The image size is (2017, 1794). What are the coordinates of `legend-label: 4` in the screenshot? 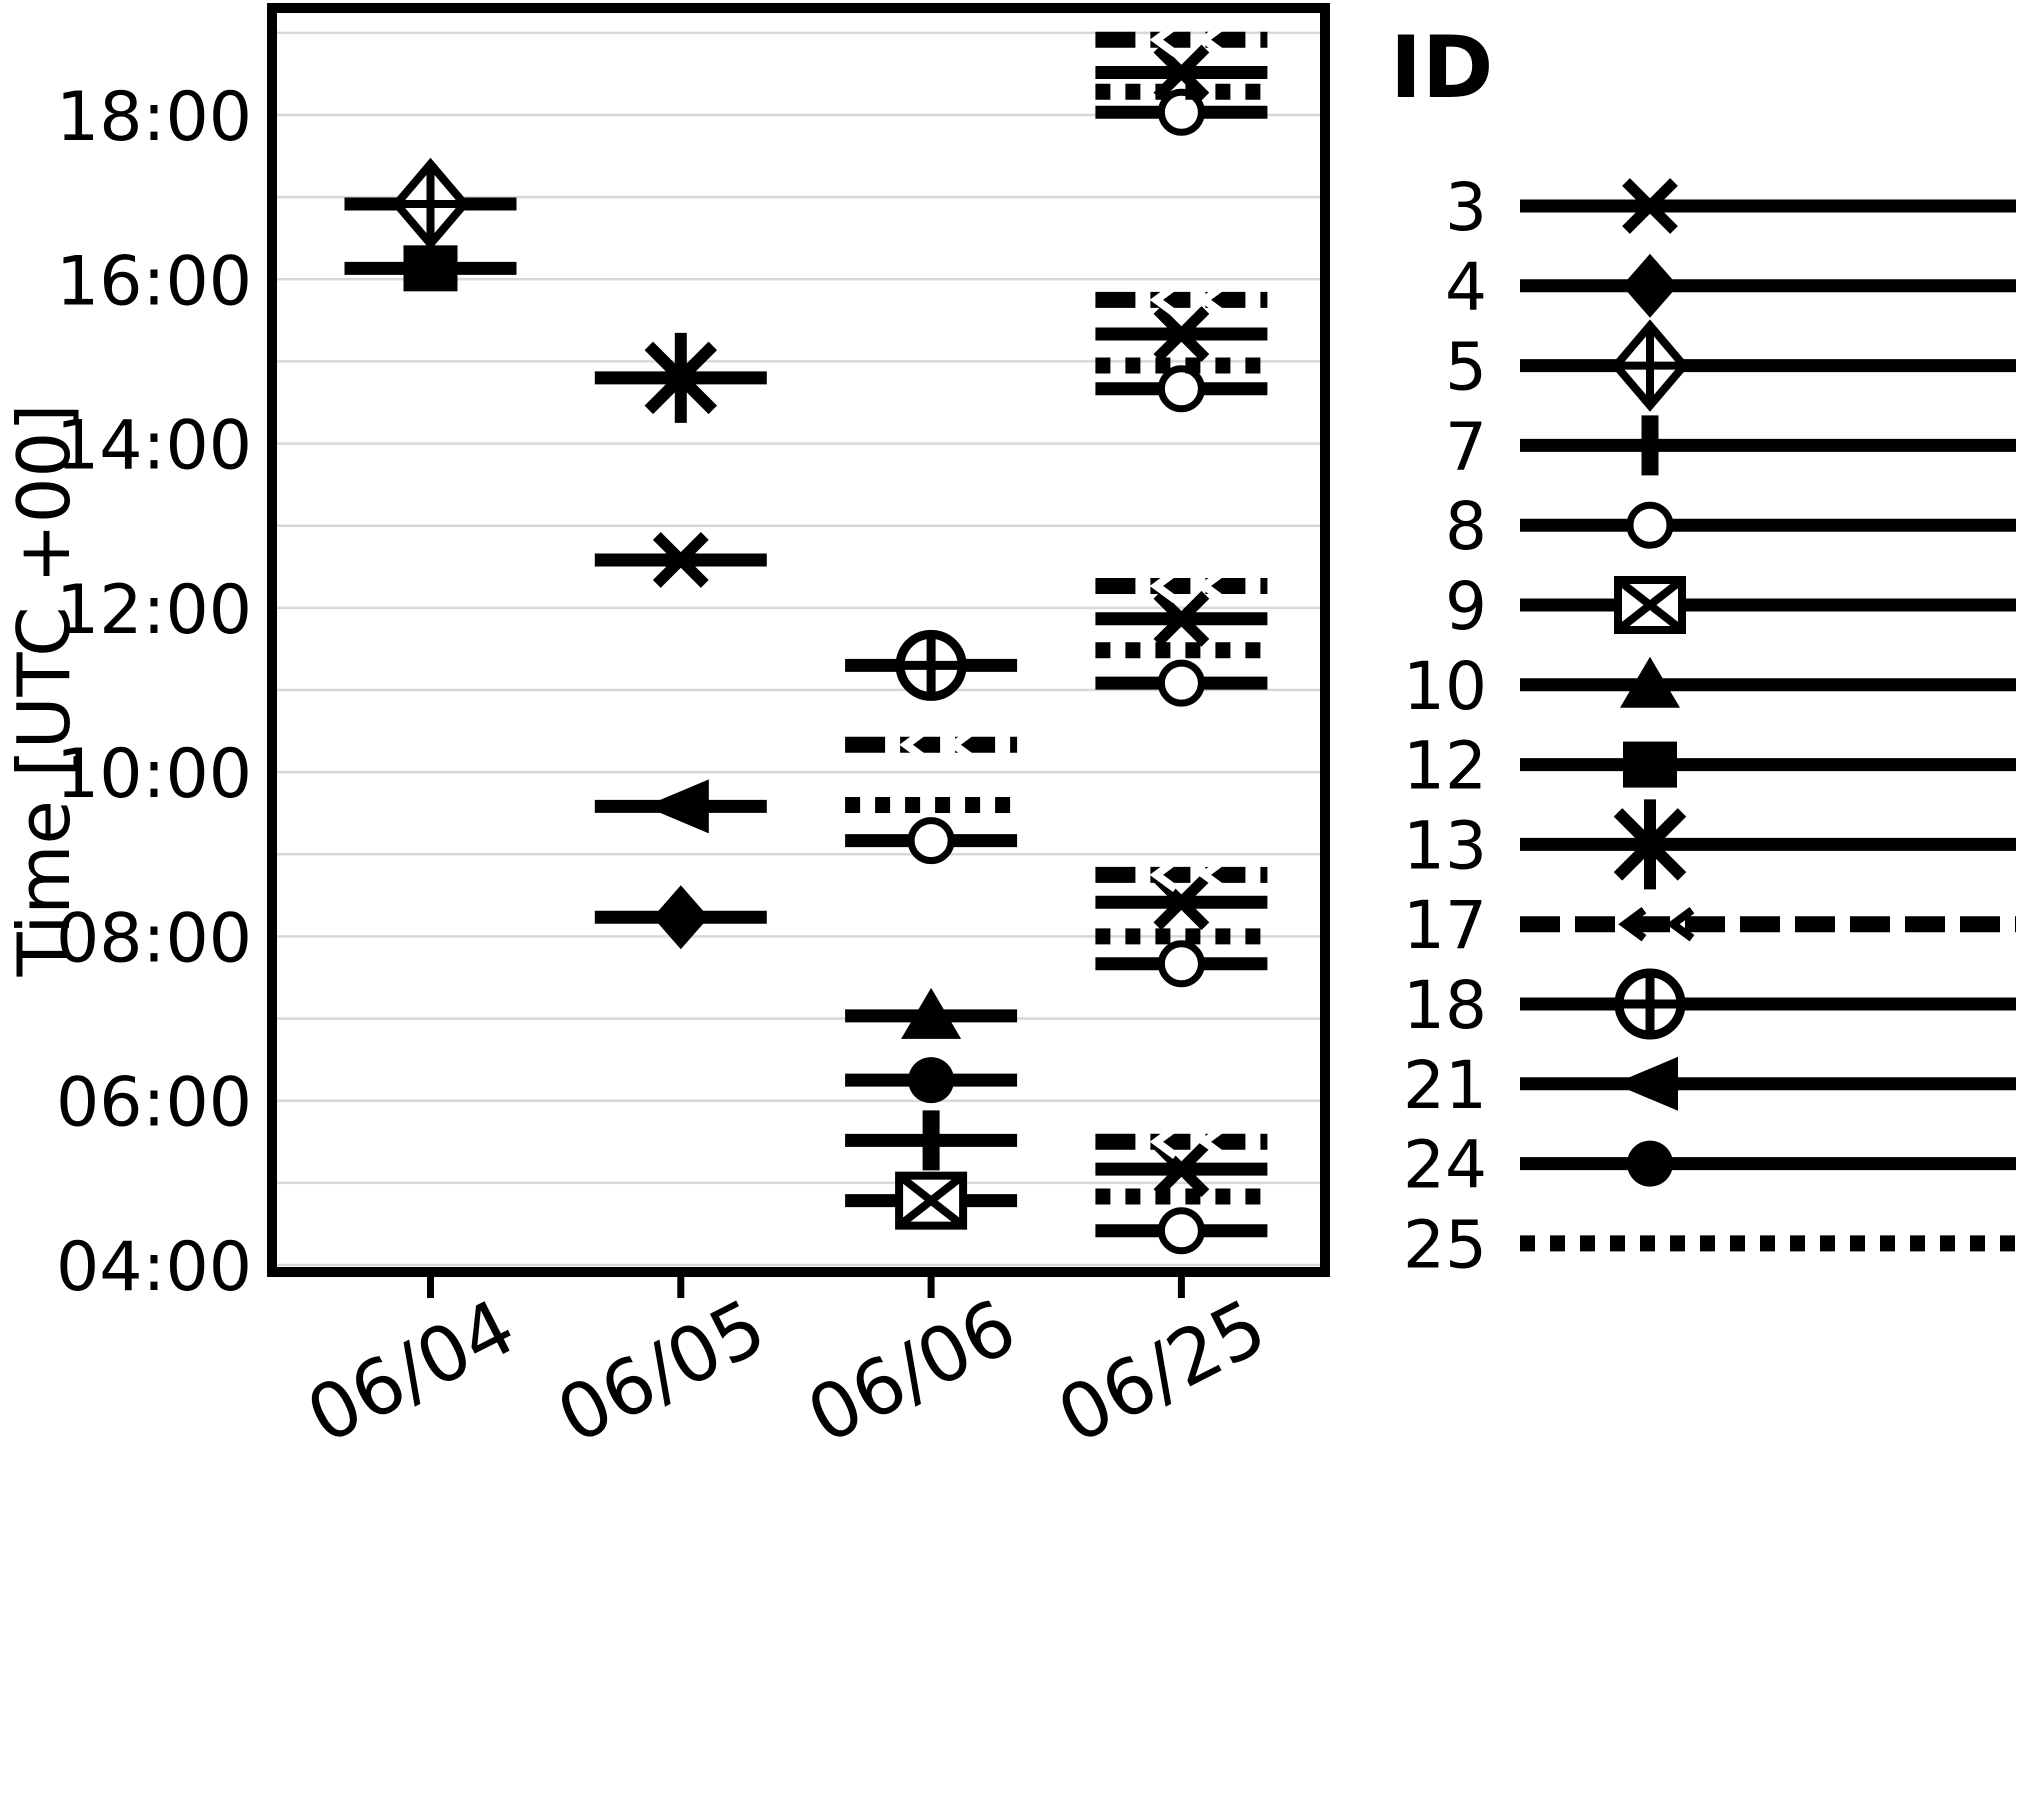 It's located at (1466, 287).